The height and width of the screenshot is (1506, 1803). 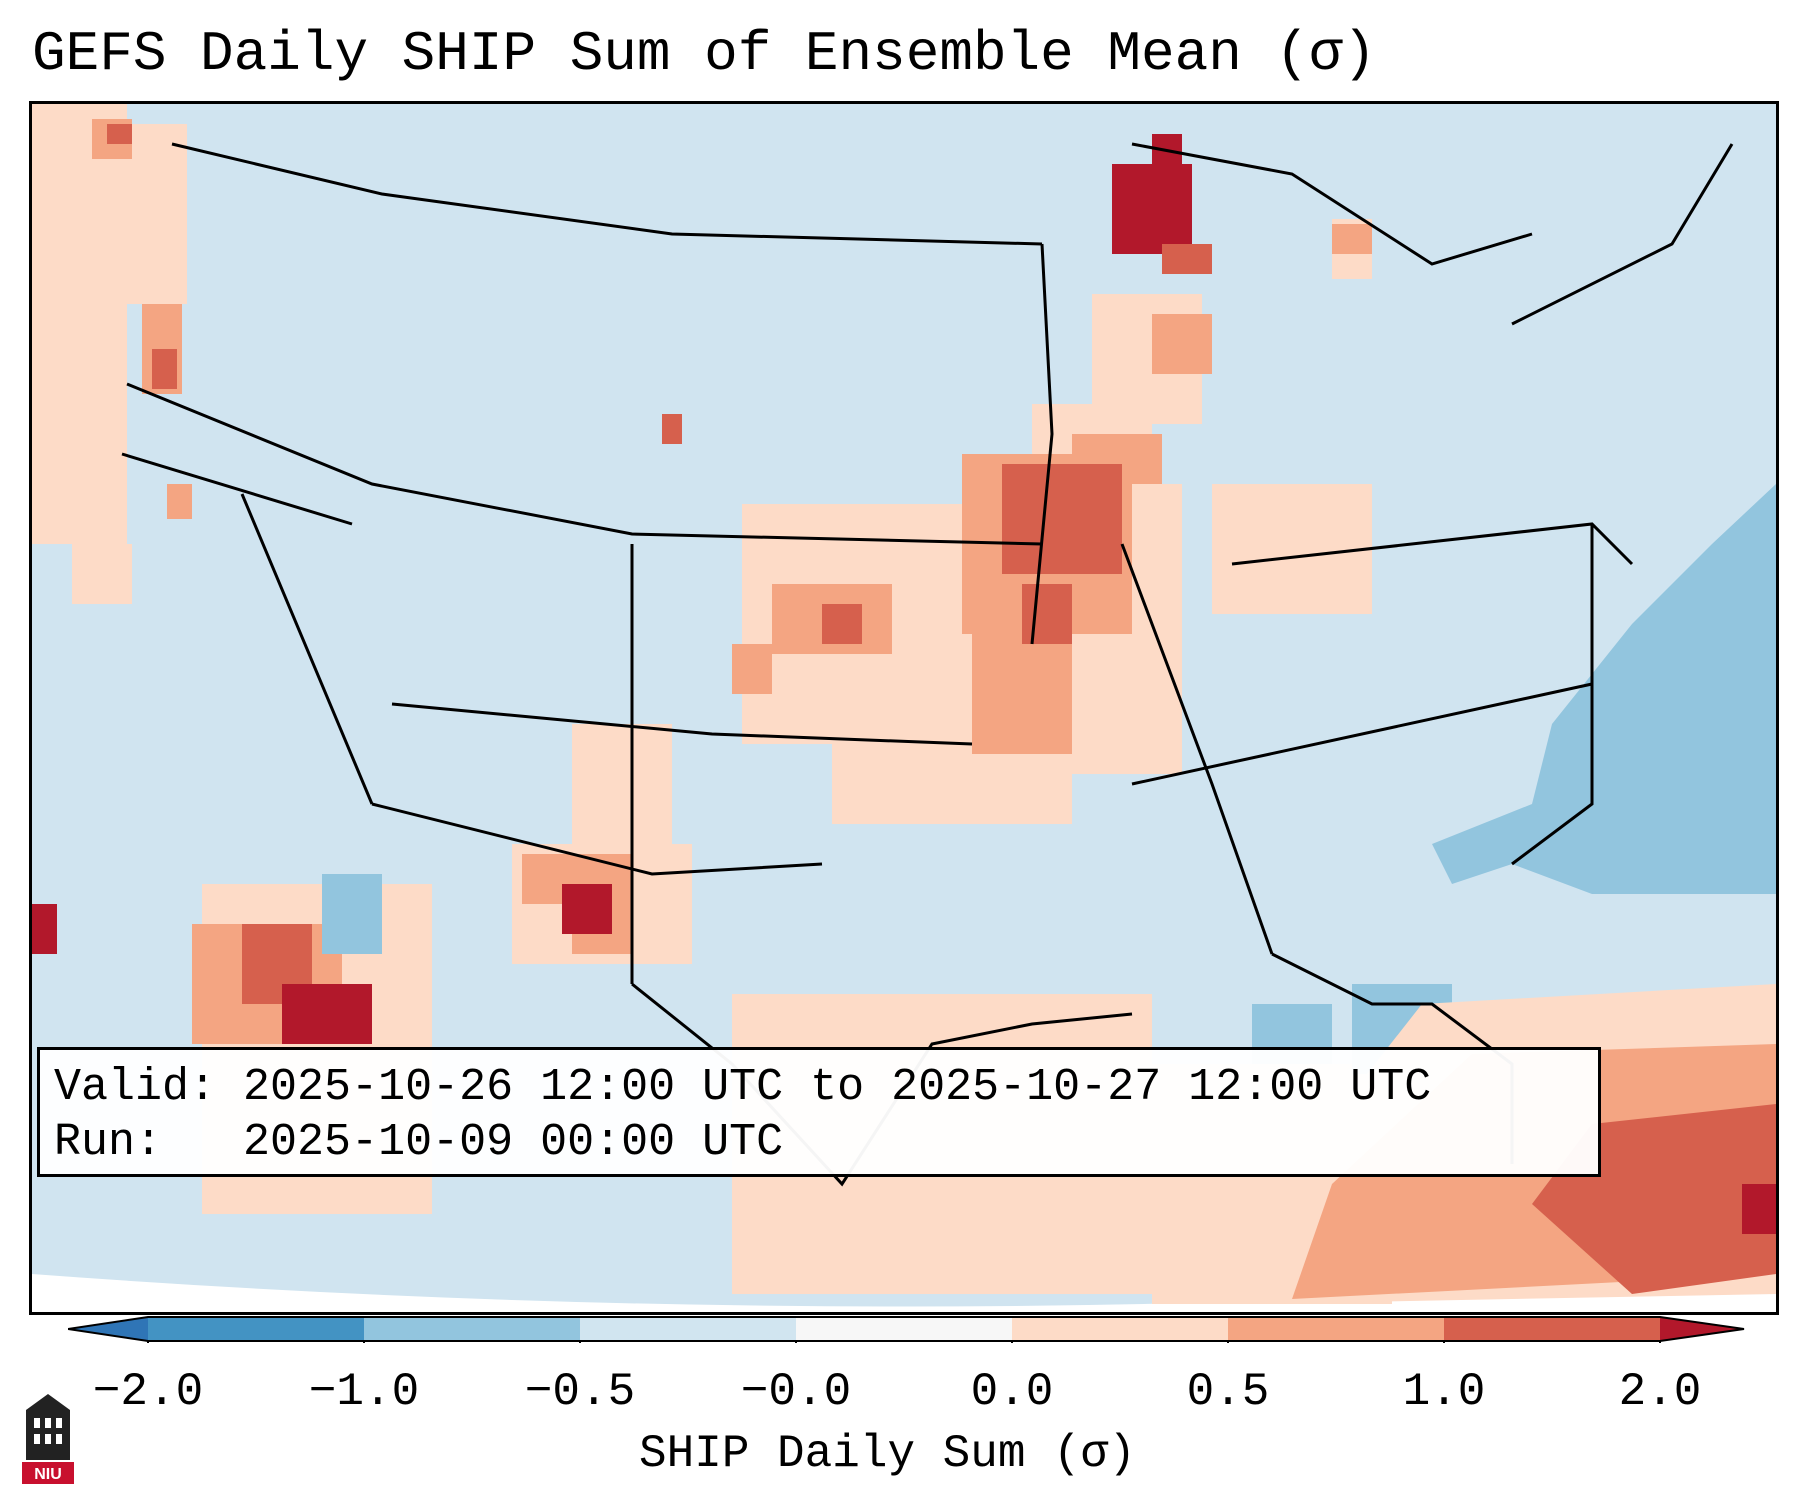 What do you see at coordinates (352, 914) in the screenshot?
I see `anomaly-gulf-california-negative` at bounding box center [352, 914].